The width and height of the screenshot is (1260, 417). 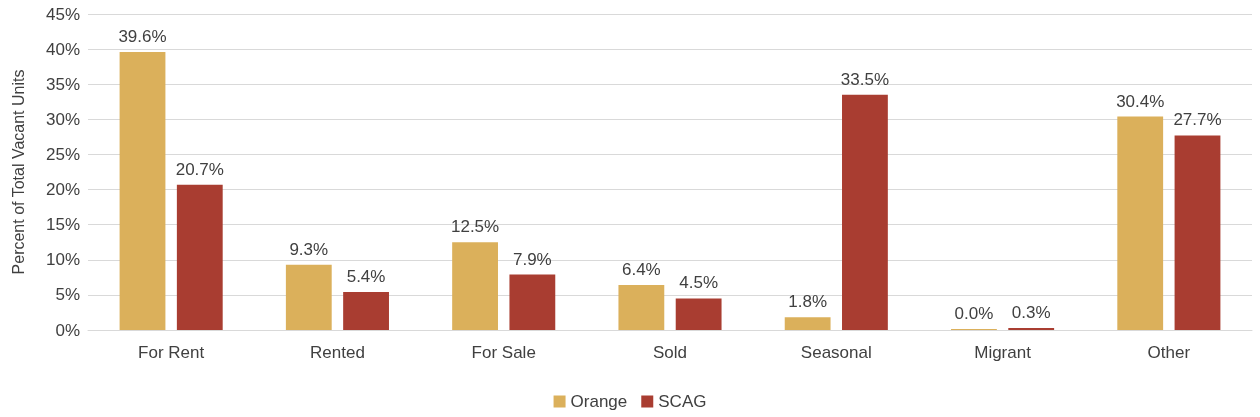 What do you see at coordinates (142, 36) in the screenshot?
I see `data-label: 39.6%` at bounding box center [142, 36].